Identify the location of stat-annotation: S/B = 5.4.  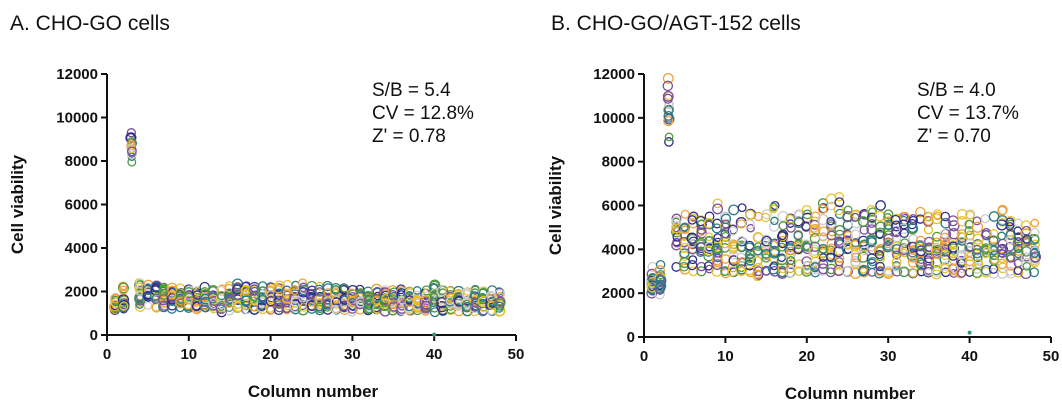
(411, 90).